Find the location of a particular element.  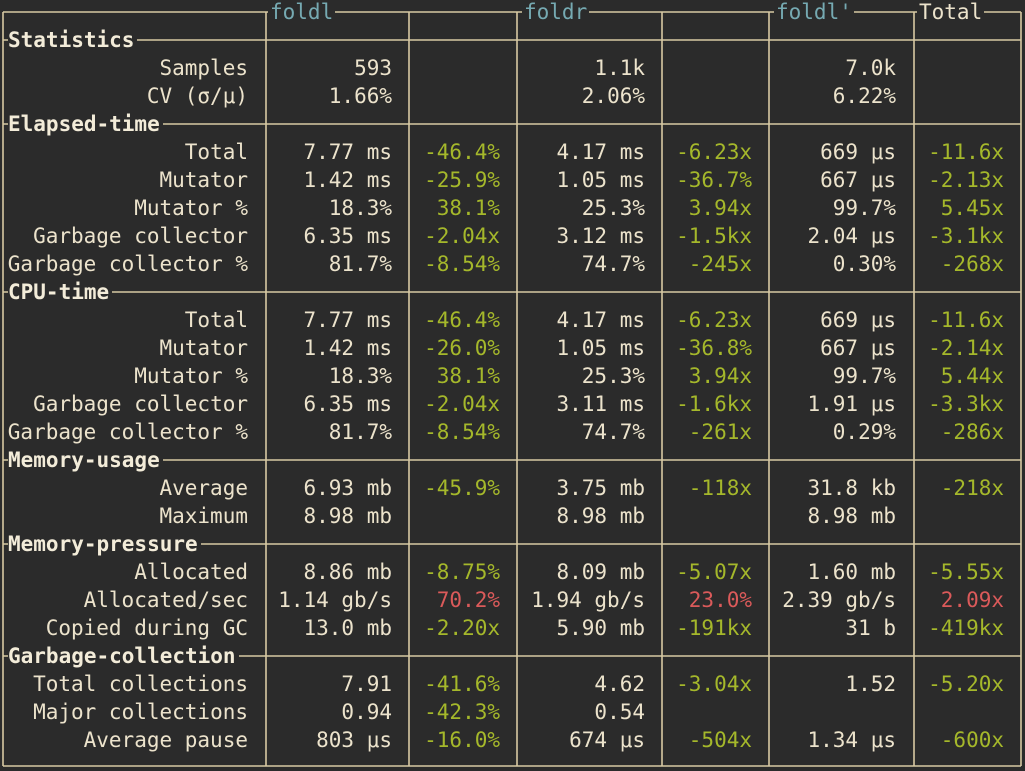

diff-cell: 3.94x is located at coordinates (720, 208).